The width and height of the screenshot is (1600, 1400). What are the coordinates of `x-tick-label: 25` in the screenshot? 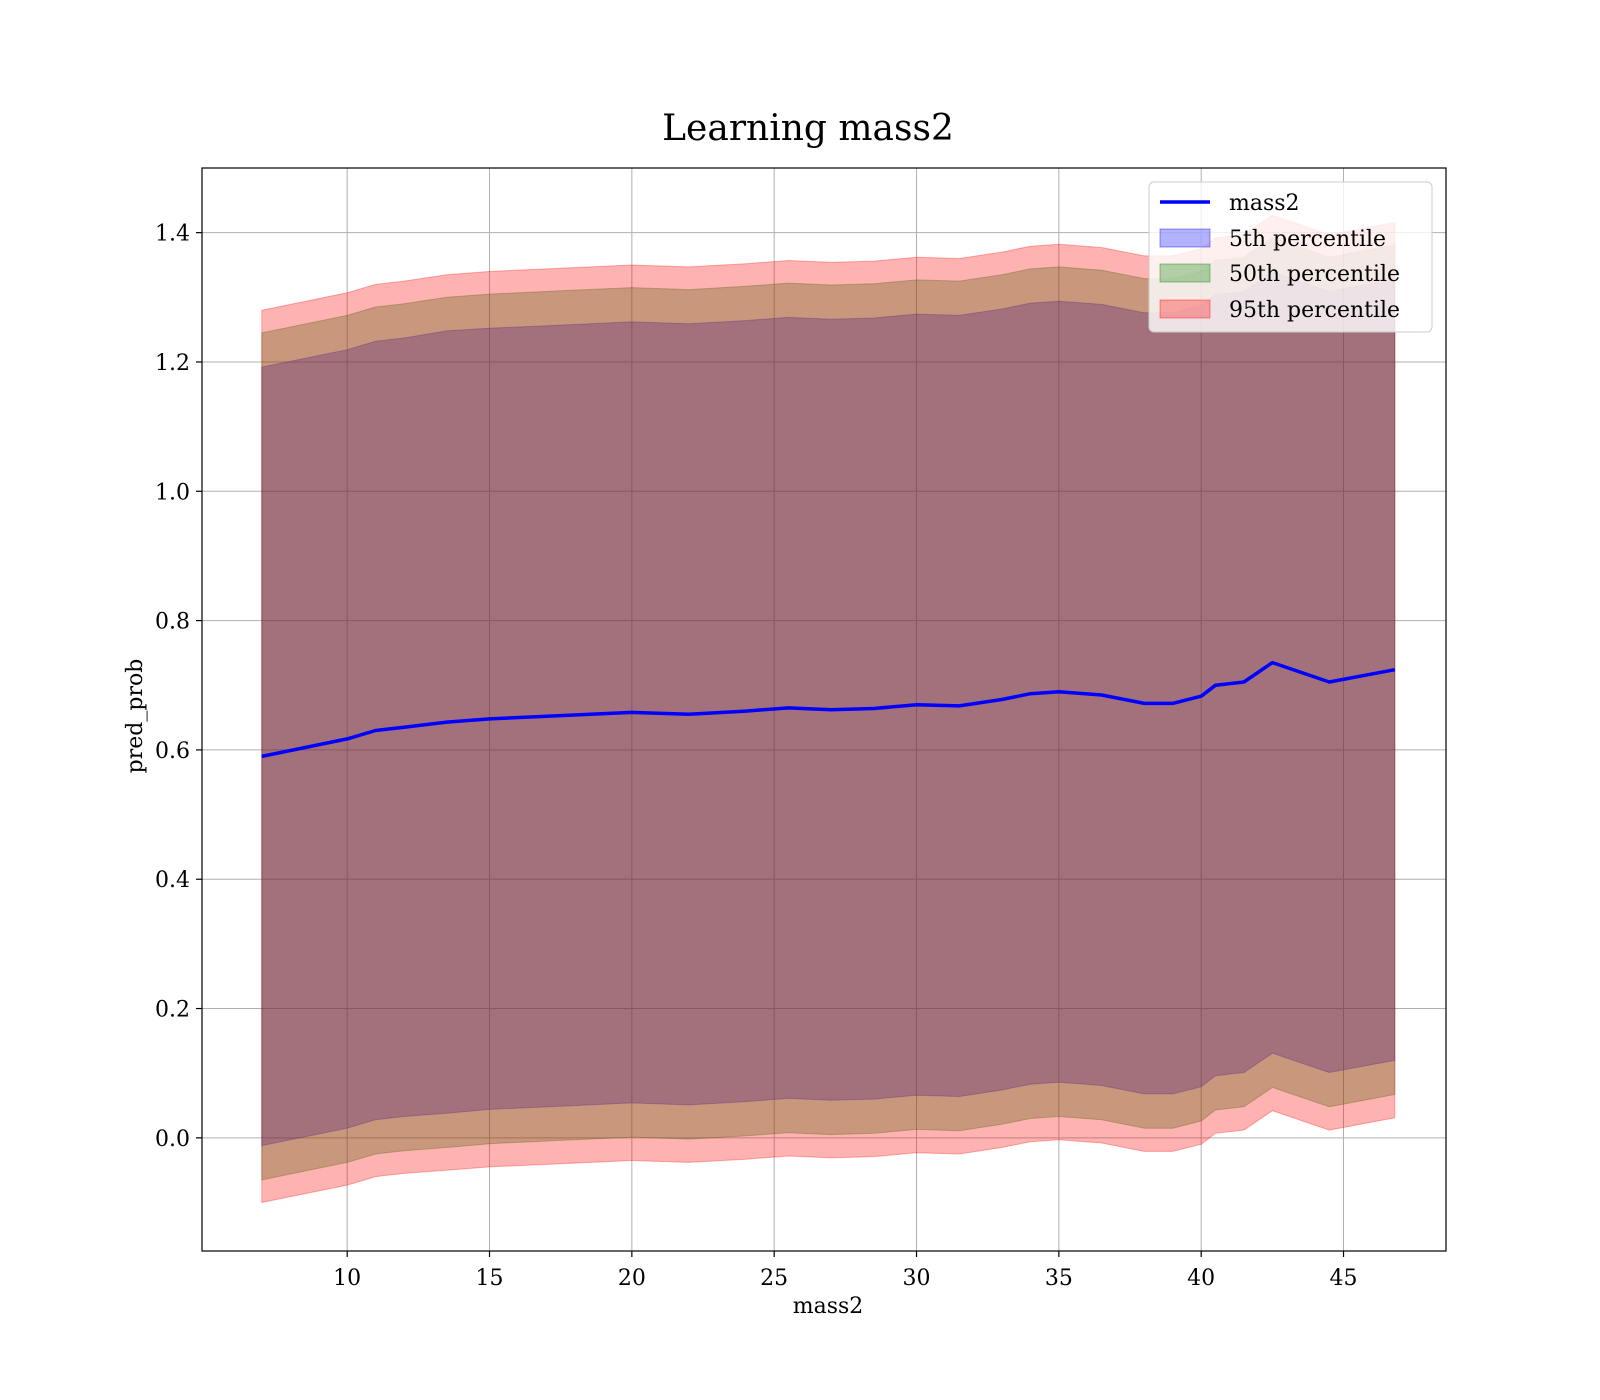 It's located at (774, 1278).